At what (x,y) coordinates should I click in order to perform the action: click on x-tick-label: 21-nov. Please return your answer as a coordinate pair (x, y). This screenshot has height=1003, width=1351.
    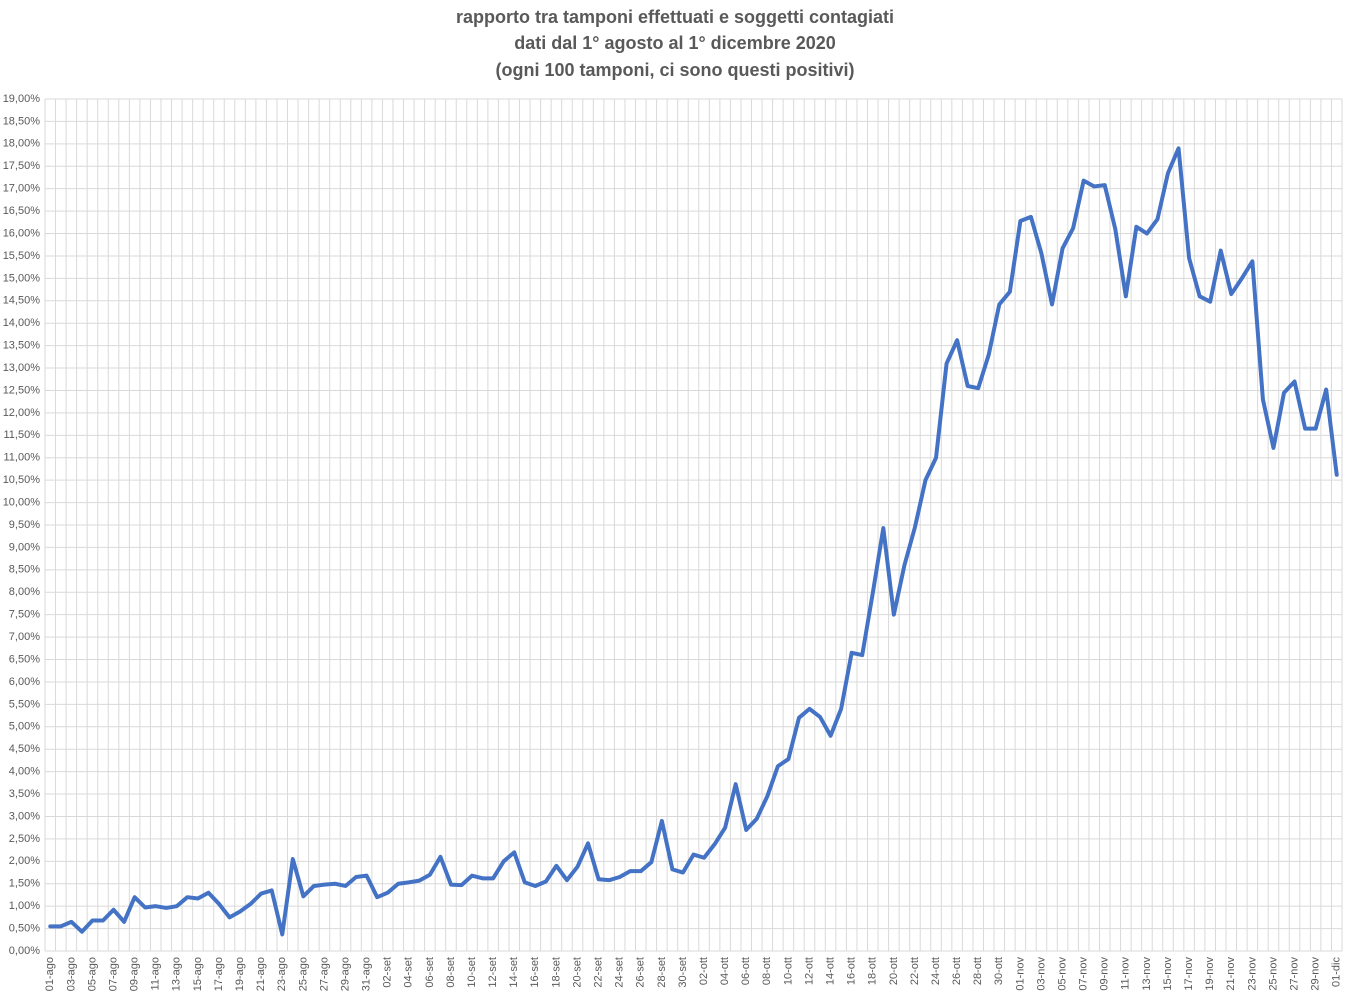
    Looking at the image, I should click on (1231, 974).